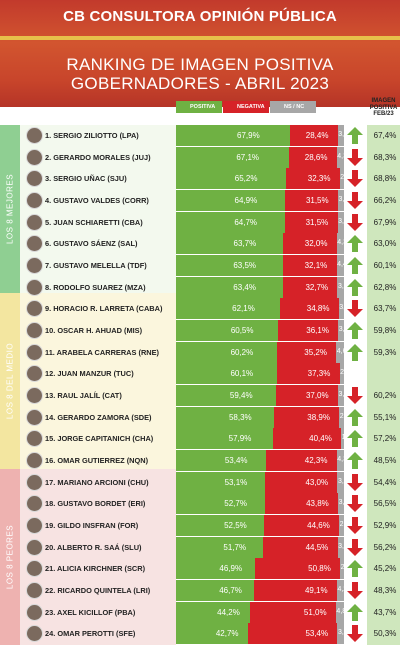 The image size is (400, 661). What do you see at coordinates (200, 653) in the screenshot?
I see `footer-space` at bounding box center [200, 653].